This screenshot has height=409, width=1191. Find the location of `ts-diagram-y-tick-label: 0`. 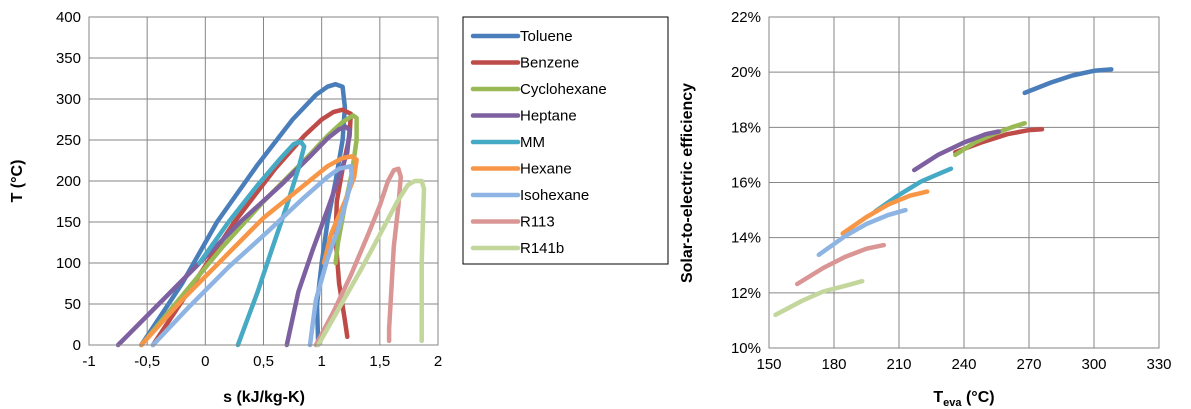

ts-diagram-y-tick-label: 0 is located at coordinates (77, 345).